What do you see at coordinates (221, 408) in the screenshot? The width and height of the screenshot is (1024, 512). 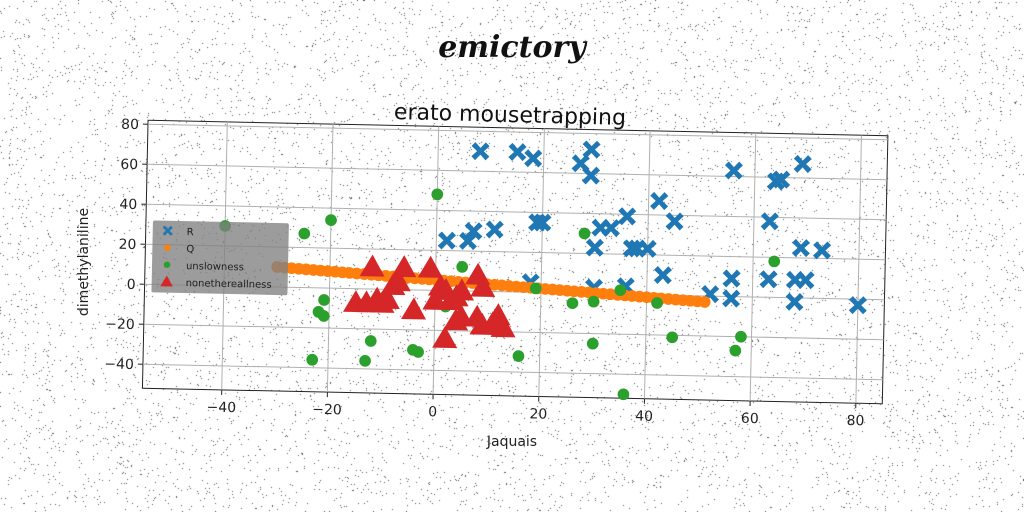 I see `x-tick-label: −40` at bounding box center [221, 408].